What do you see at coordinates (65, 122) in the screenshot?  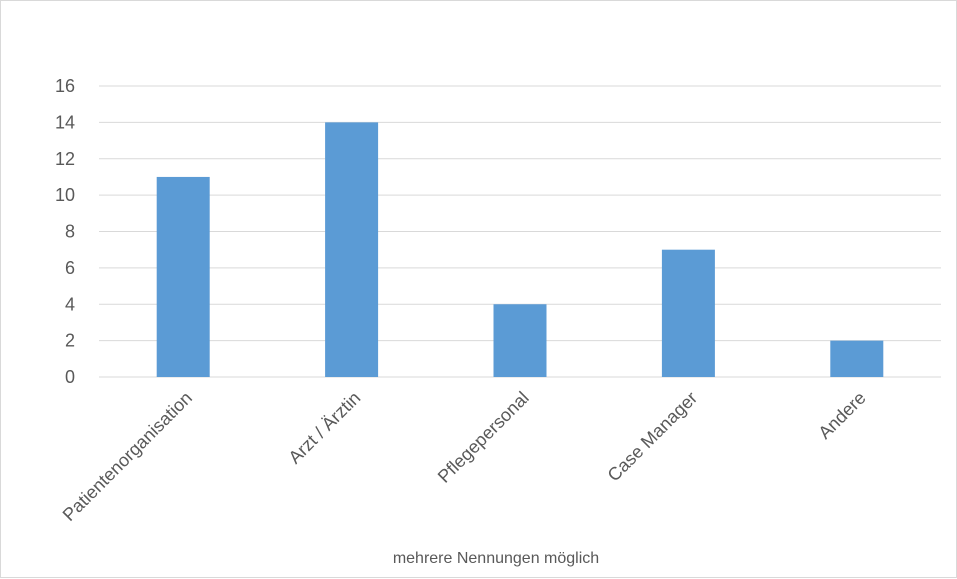 I see `y-tick-label: 14` at bounding box center [65, 122].